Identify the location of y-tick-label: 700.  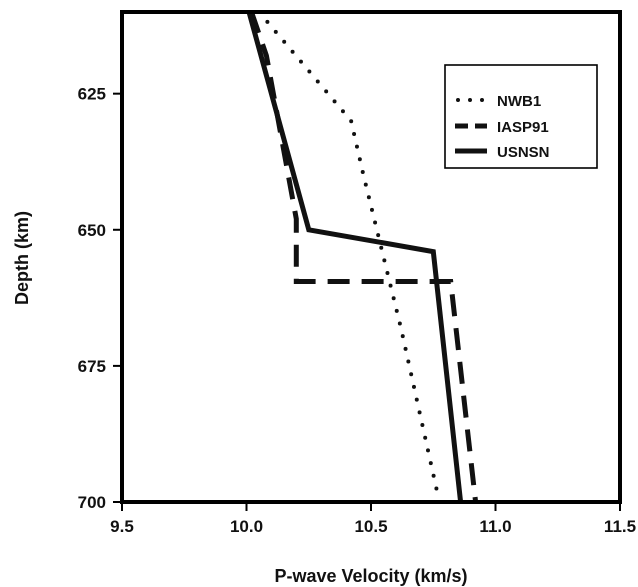
(92, 502).